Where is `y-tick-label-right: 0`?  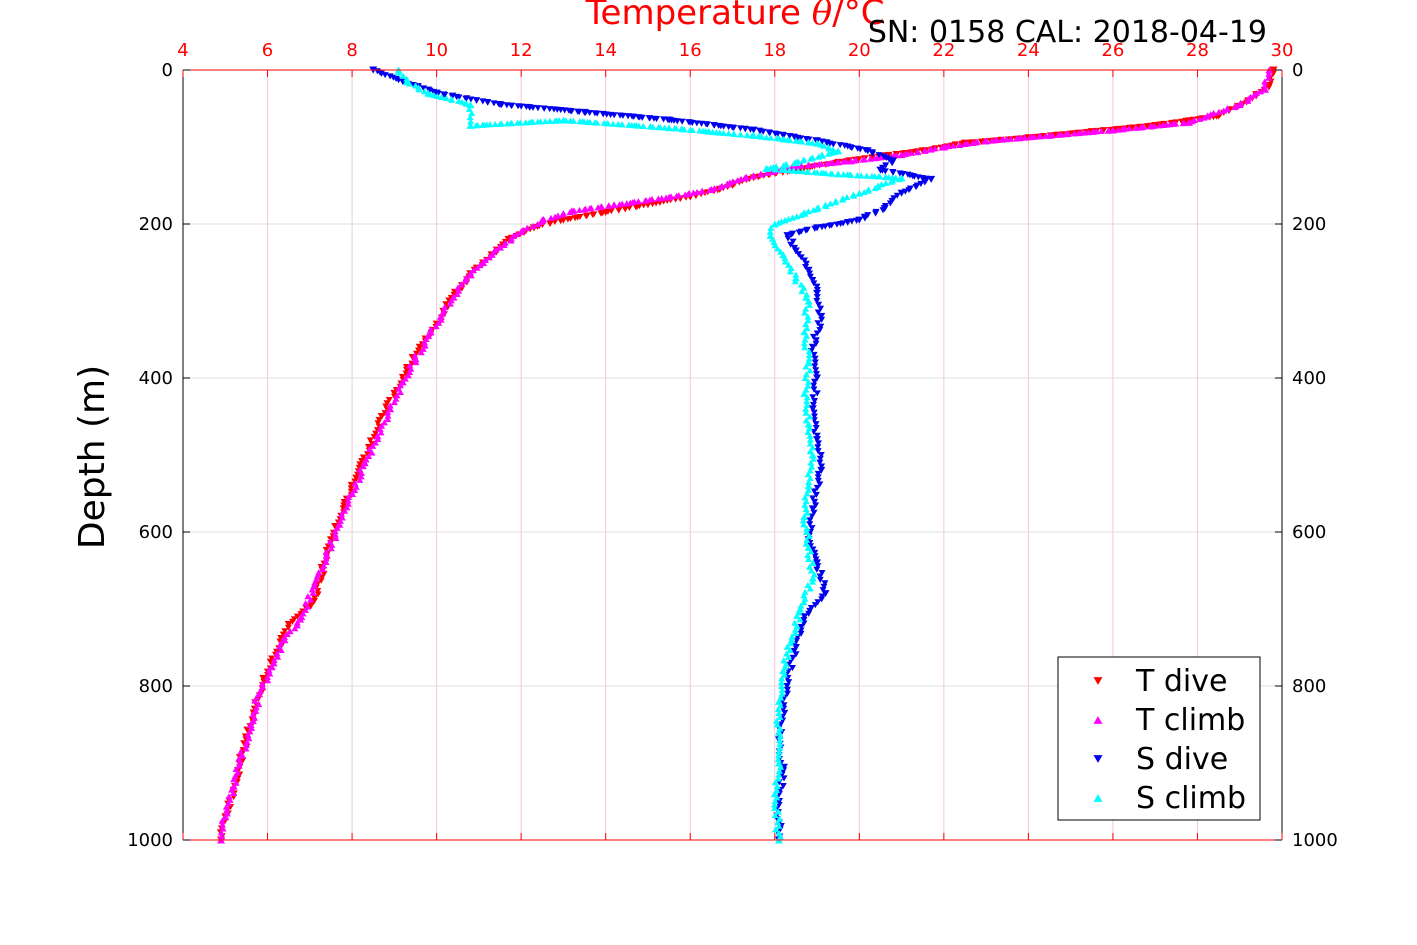 y-tick-label-right: 0 is located at coordinates (1297, 70).